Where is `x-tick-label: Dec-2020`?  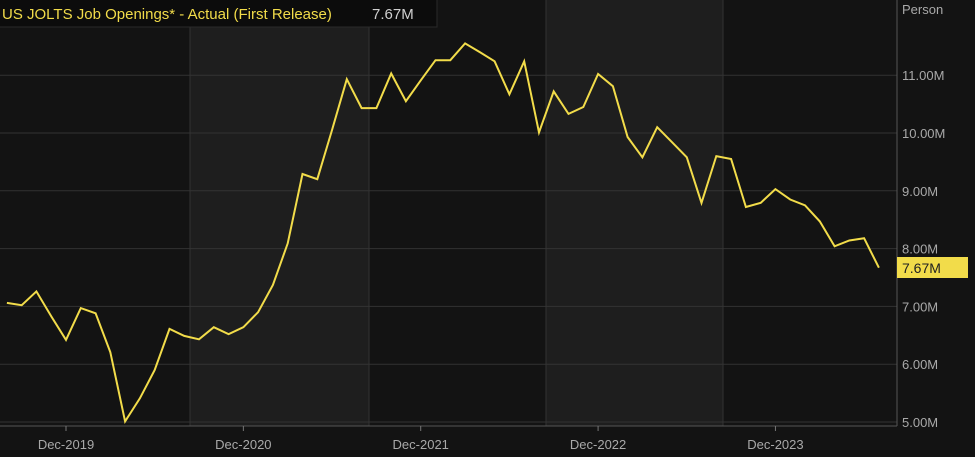 x-tick-label: Dec-2020 is located at coordinates (243, 444).